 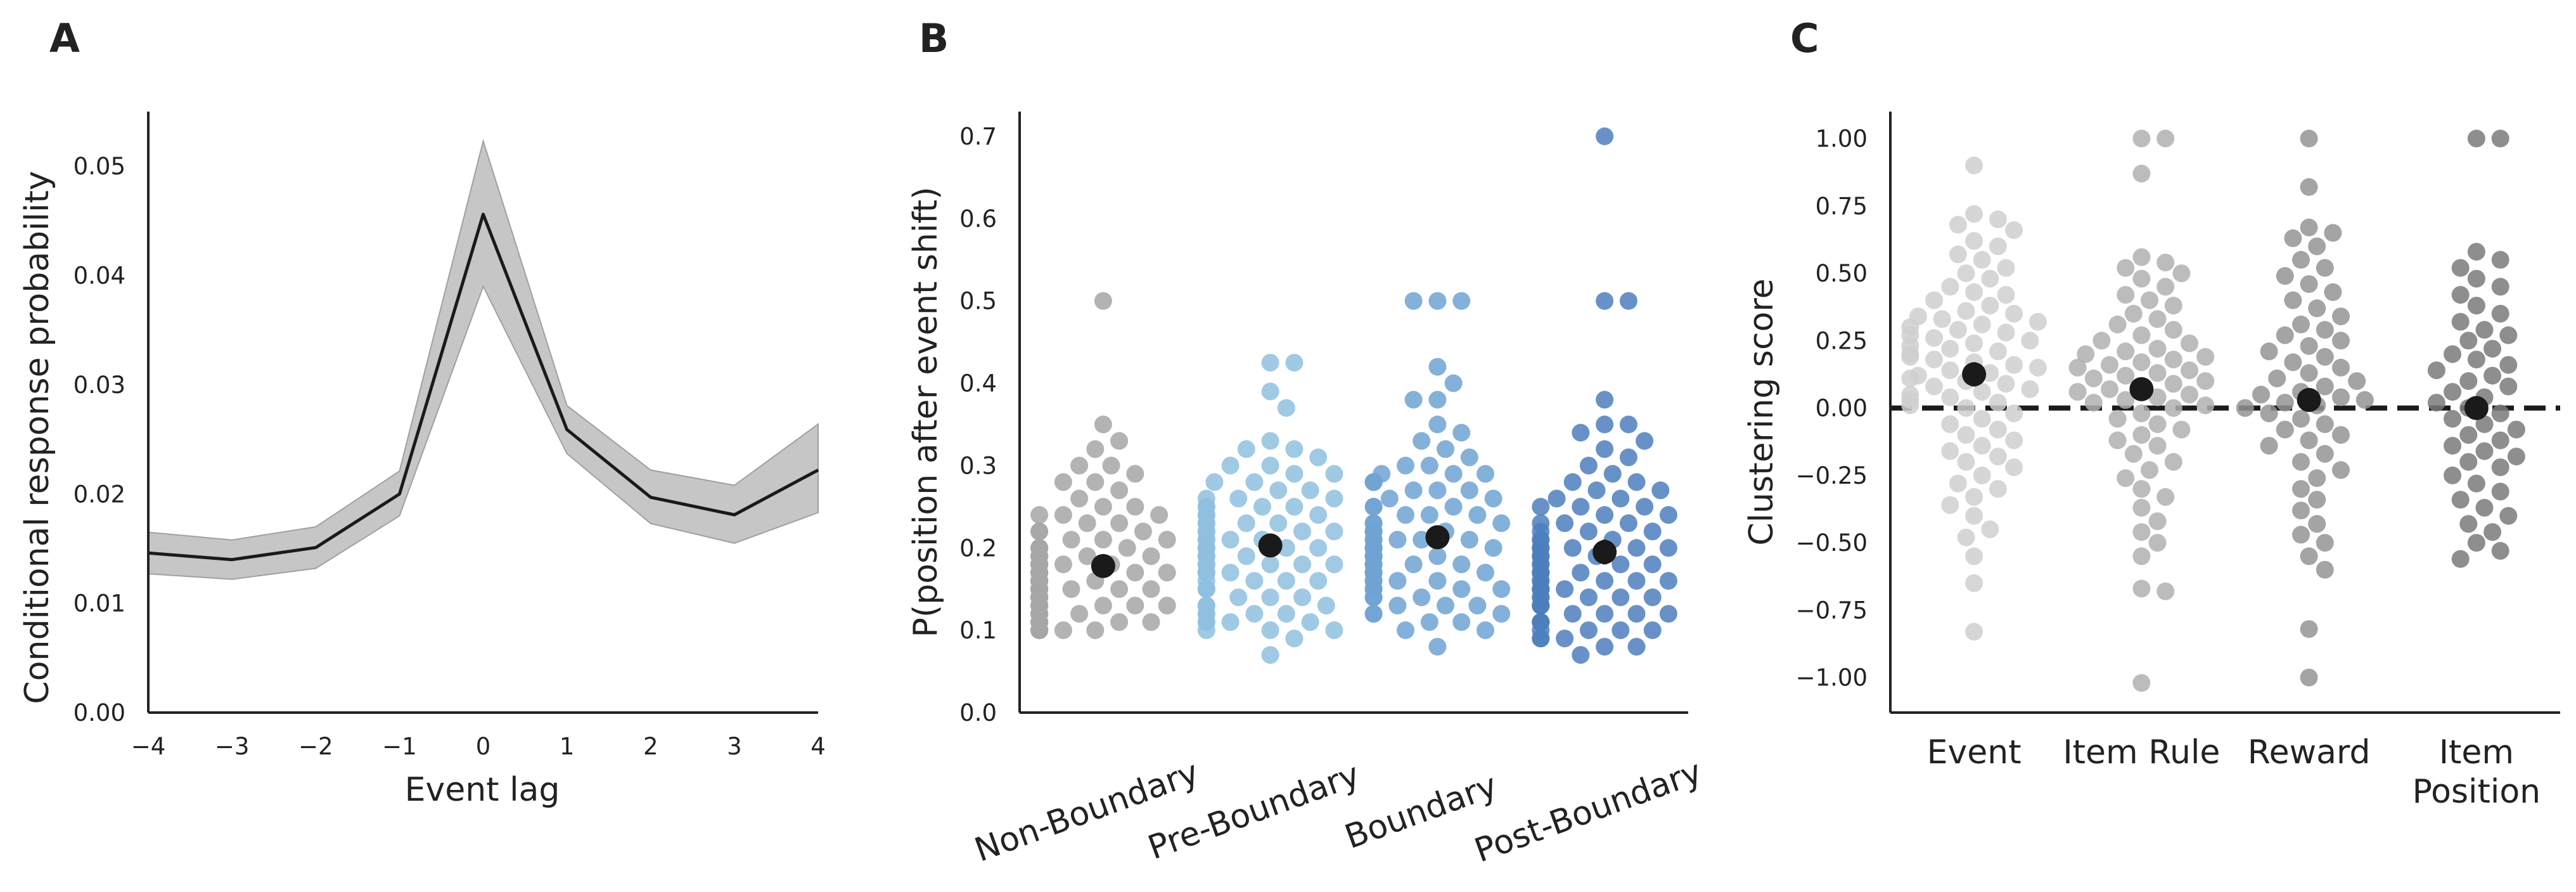 I want to click on confidence-band, so click(x=483, y=359).